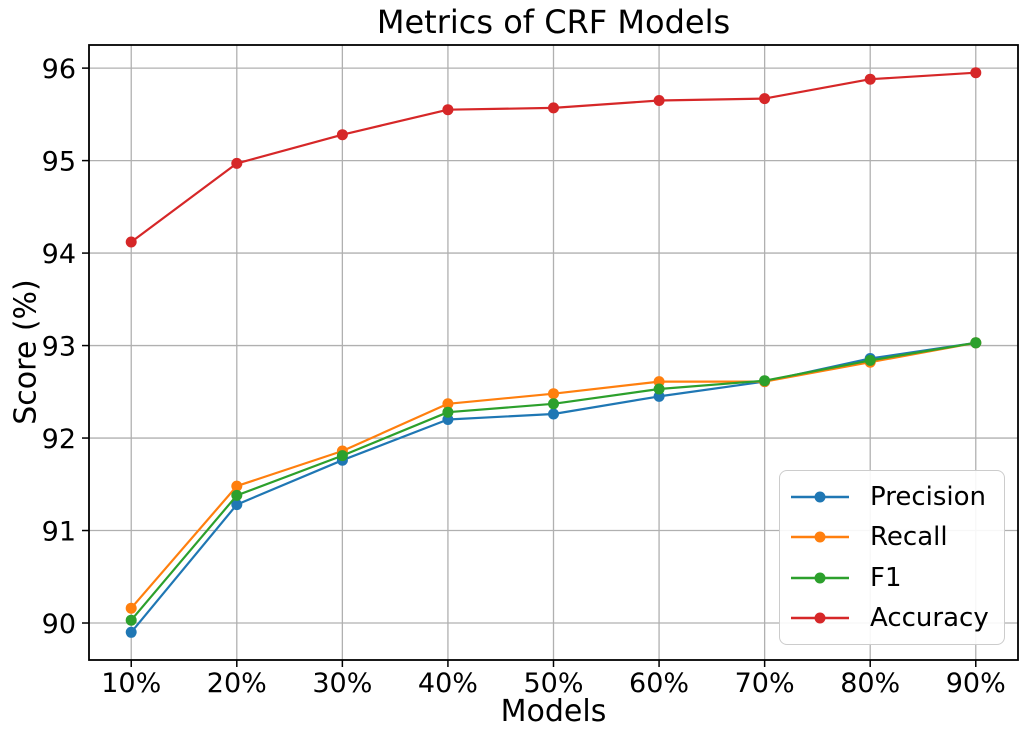 The width and height of the screenshot is (1028, 741). I want to click on y-tick-label: 94, so click(59, 254).